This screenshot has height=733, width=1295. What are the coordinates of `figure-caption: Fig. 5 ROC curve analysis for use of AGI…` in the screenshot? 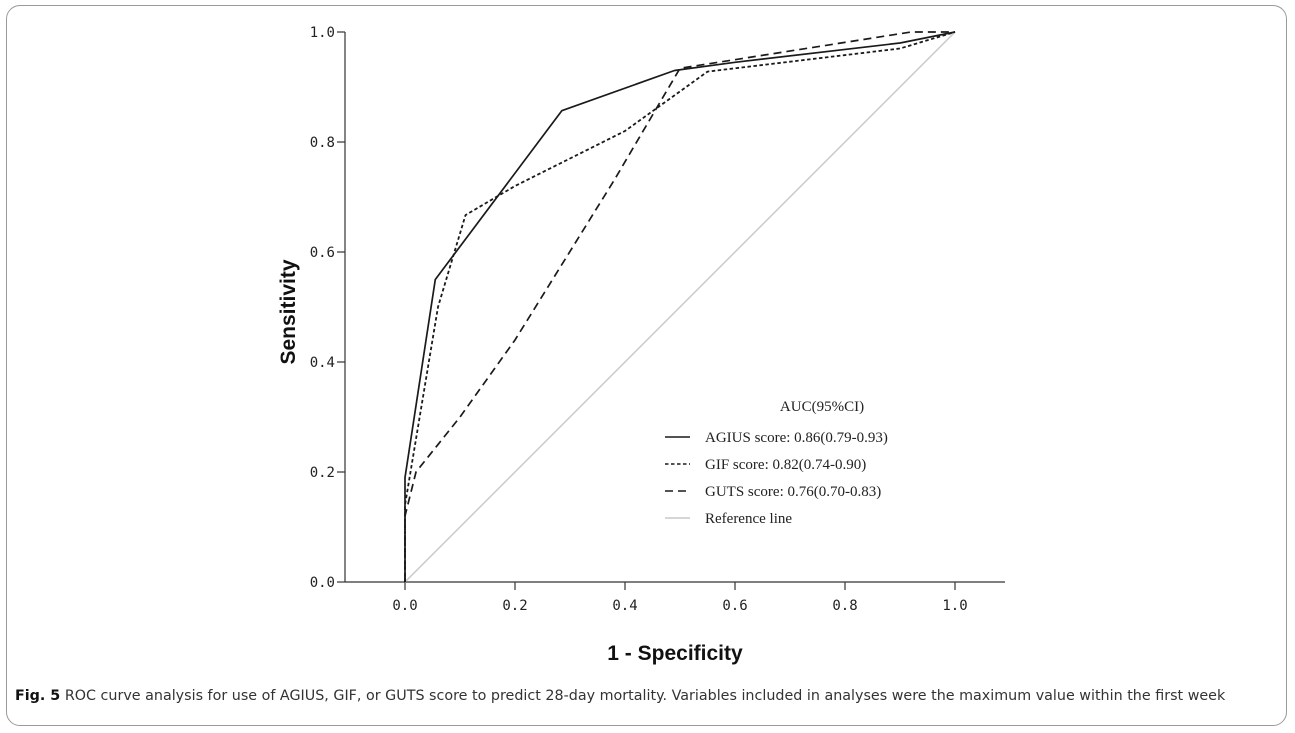 It's located at (642, 696).